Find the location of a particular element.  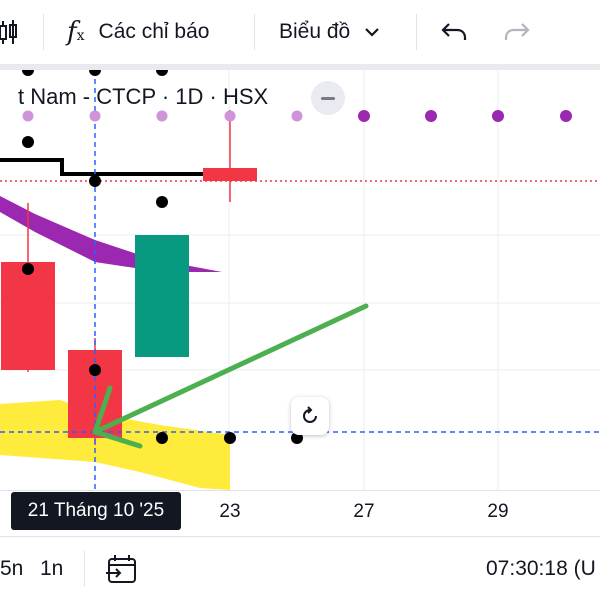

undo-icon is located at coordinates (454, 31).